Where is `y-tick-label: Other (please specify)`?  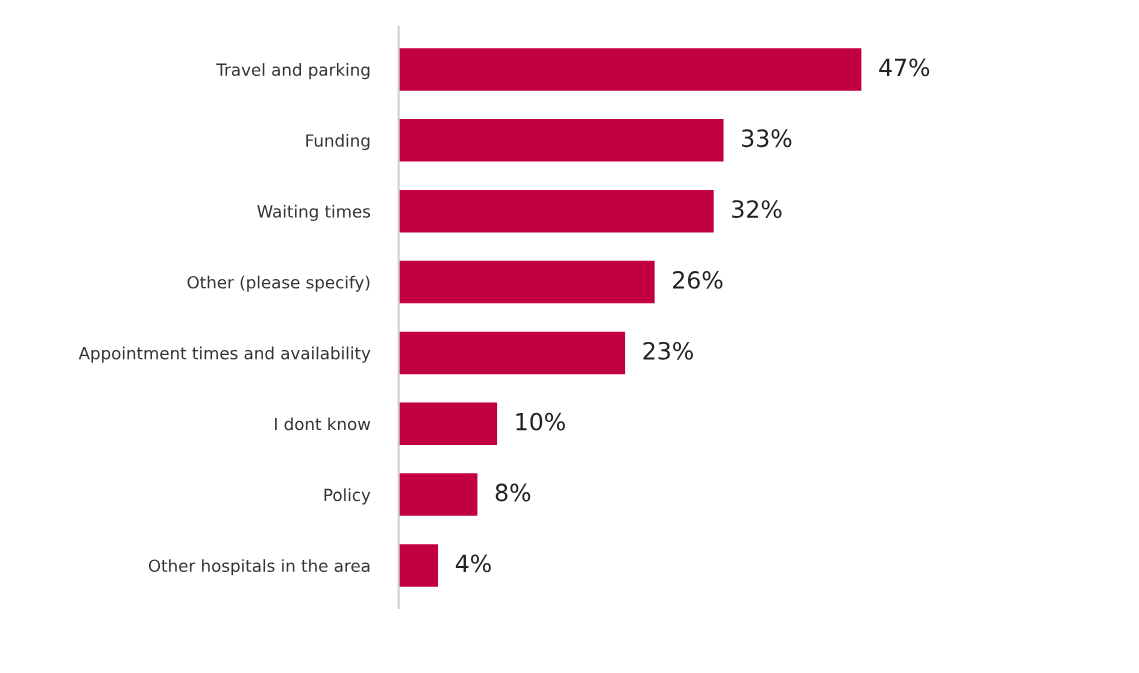
y-tick-label: Other (please specify) is located at coordinates (278, 283).